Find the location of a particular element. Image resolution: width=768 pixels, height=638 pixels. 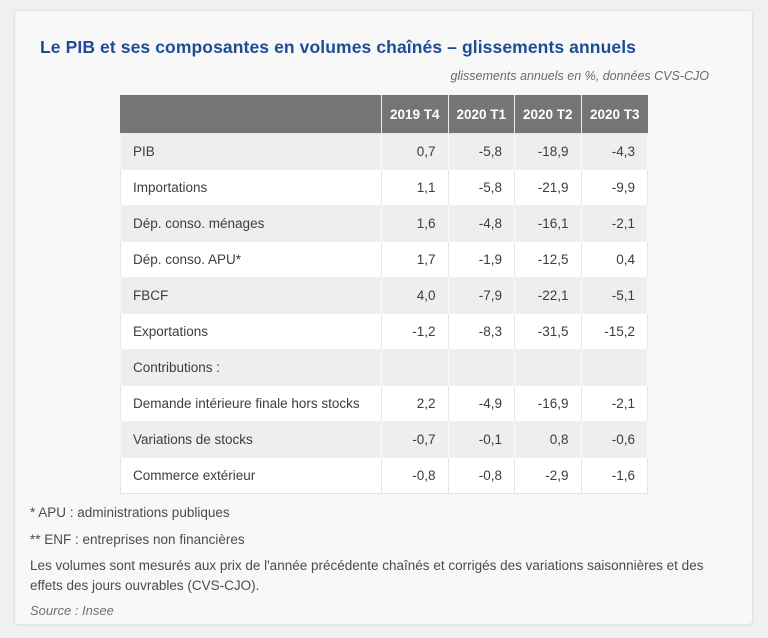

row-value: -7,9 is located at coordinates (481, 296).